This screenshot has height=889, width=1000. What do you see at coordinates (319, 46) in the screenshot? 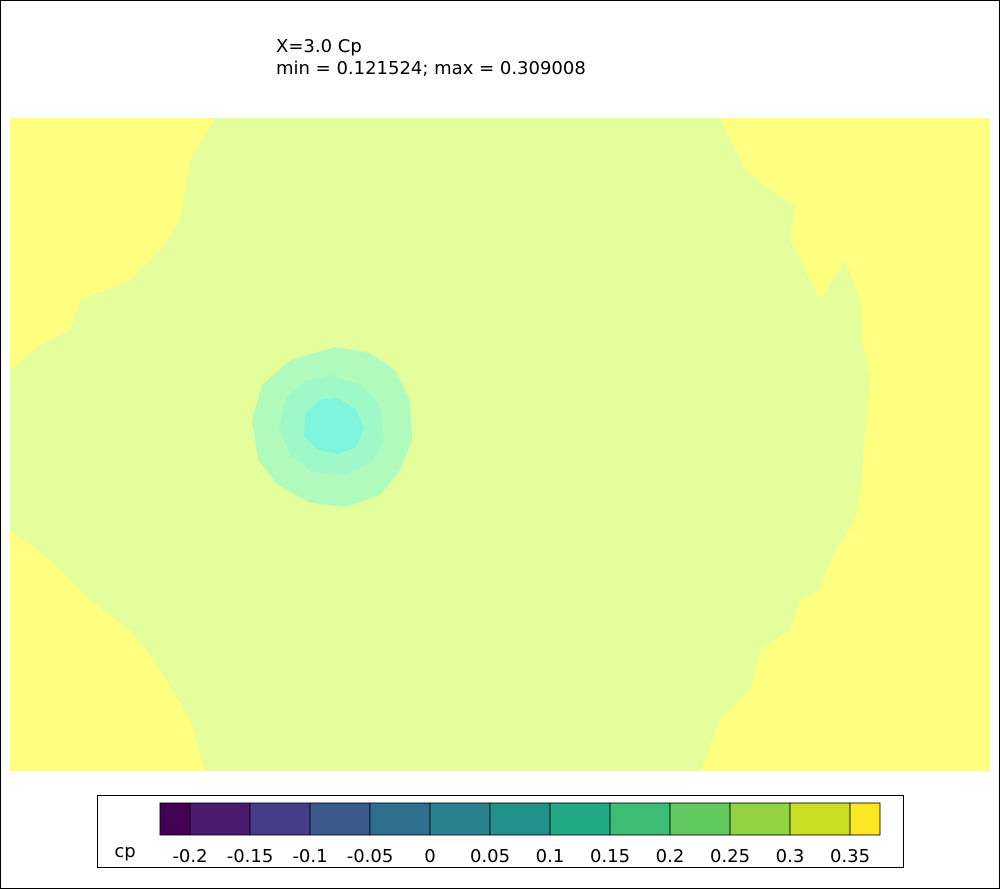
I see `chart-title: X=3.0 Cp` at bounding box center [319, 46].